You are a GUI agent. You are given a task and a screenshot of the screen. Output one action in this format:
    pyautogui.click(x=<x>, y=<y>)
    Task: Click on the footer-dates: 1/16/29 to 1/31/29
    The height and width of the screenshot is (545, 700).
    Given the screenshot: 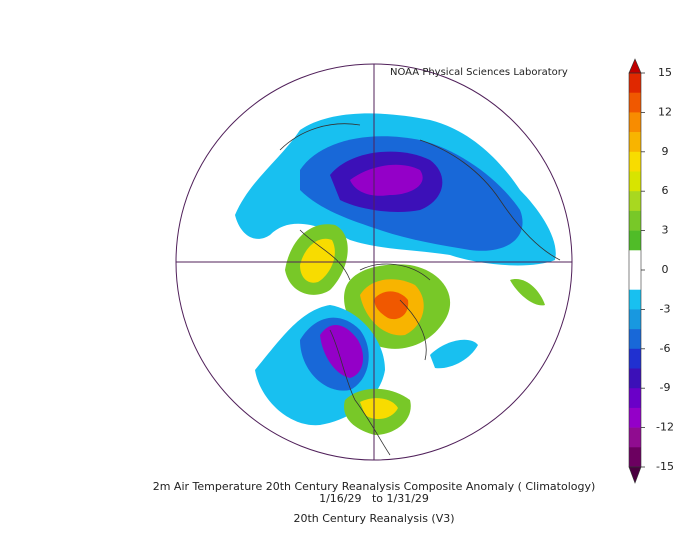 What is the action you would take?
    pyautogui.click(x=374, y=498)
    